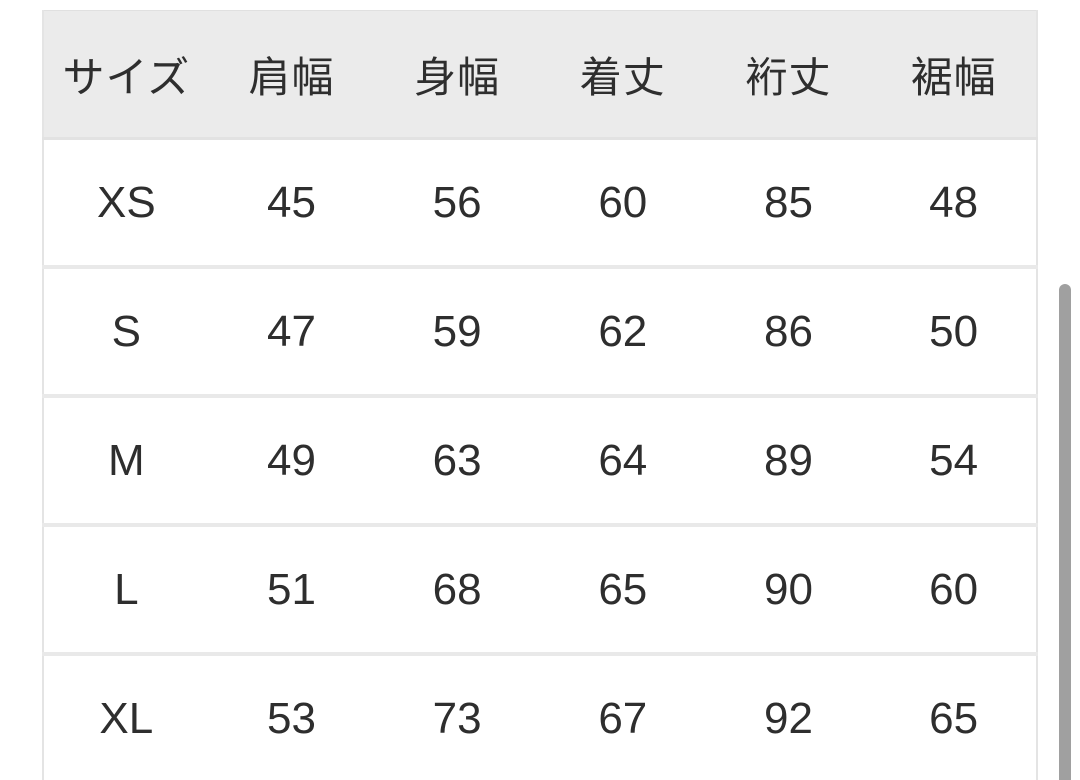 The height and width of the screenshot is (780, 1080). Describe the element at coordinates (788, 203) in the screenshot. I see `value-cell: 85` at that location.